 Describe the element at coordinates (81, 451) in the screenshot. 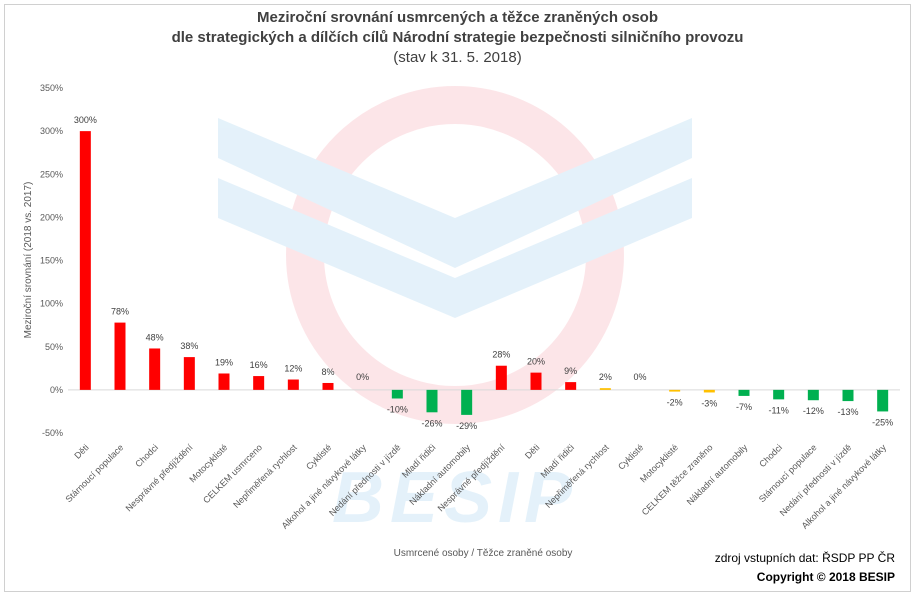

I see `category-label: Děti` at that location.